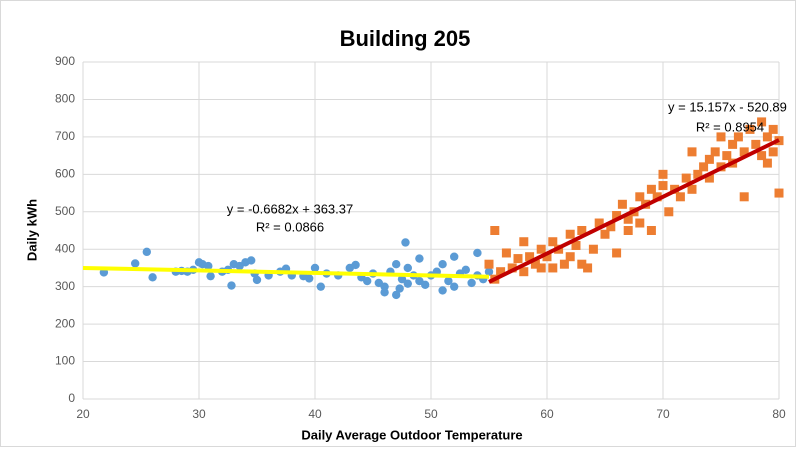 This screenshot has width=796, height=463. I want to click on x-axis-label: Daily Average Outdoor Temperature, so click(411, 434).